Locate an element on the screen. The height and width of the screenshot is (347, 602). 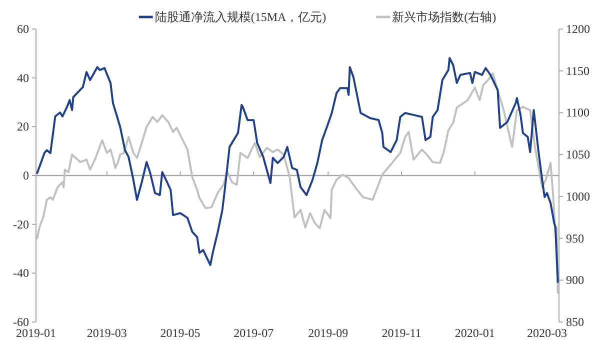
legend-label: 新兴市场指数(右轴) is located at coordinates (444, 17).